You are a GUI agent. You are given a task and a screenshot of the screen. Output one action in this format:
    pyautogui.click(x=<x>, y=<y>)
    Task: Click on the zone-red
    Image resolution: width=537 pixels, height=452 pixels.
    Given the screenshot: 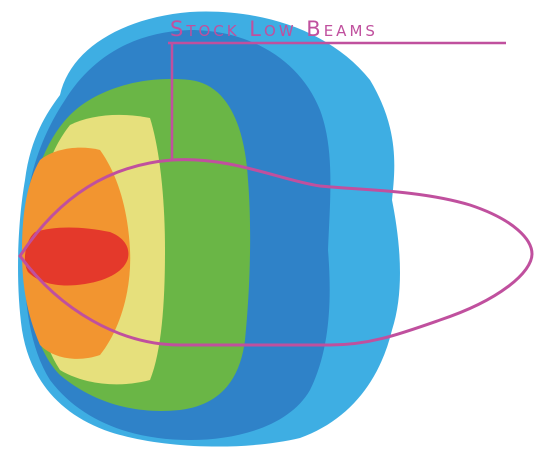 What is the action you would take?
    pyautogui.click(x=76, y=256)
    